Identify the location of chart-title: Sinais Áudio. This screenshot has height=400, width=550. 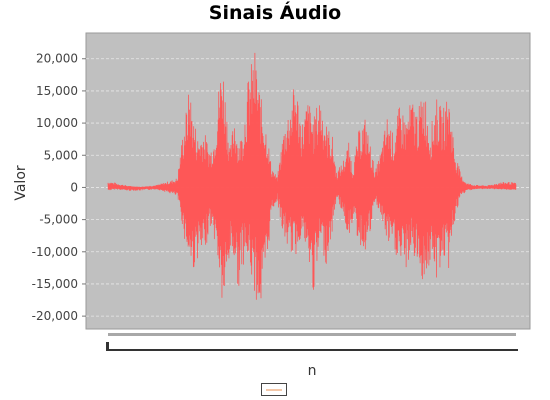
(275, 13).